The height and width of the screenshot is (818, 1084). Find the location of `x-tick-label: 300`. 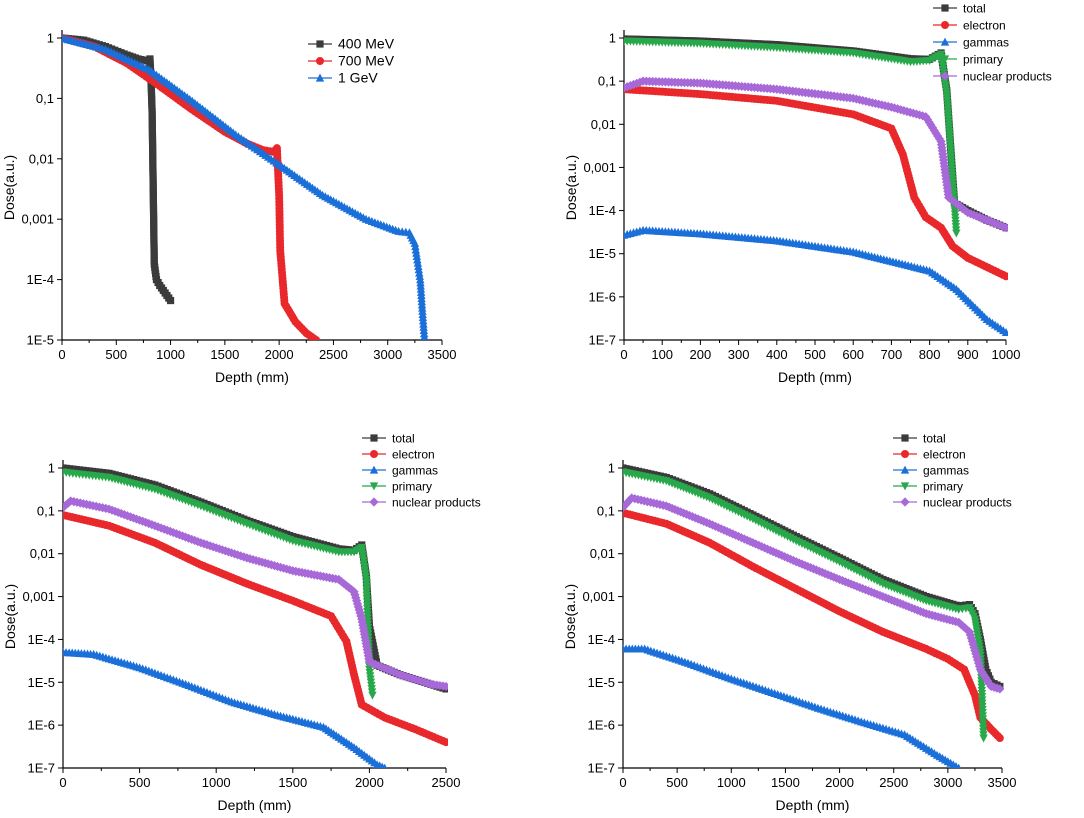

x-tick-label: 300 is located at coordinates (739, 354).